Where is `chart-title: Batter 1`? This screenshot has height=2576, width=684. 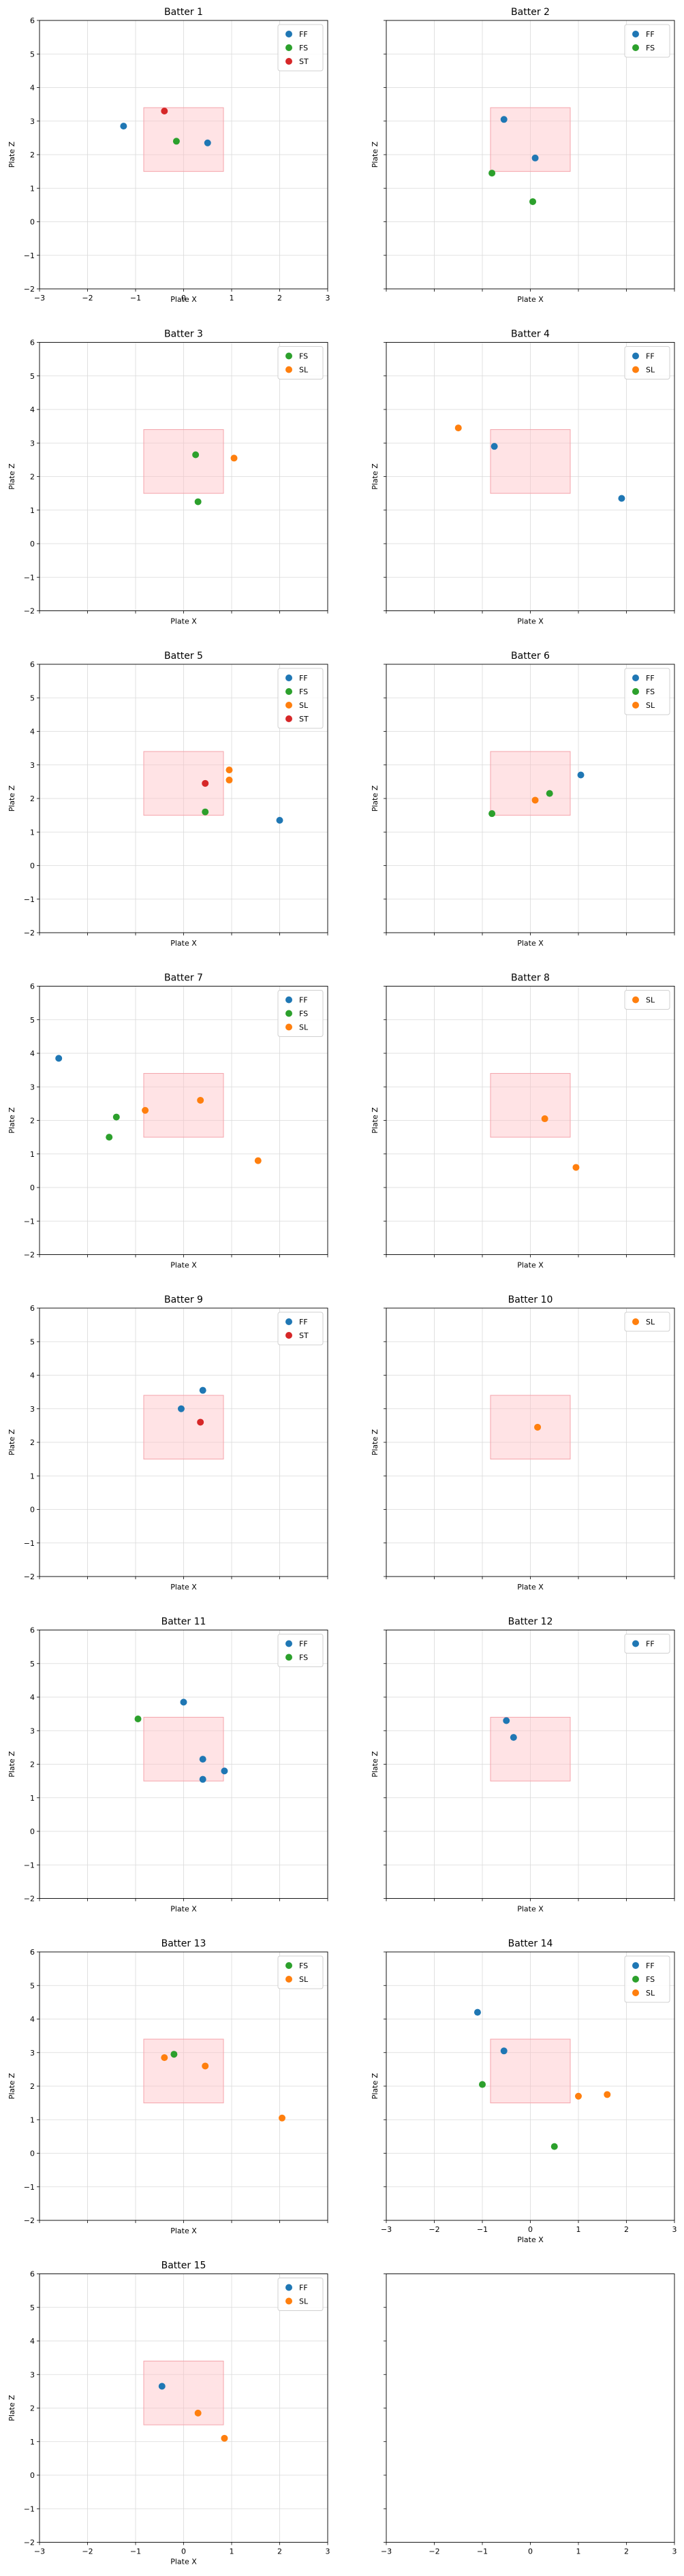
chart-title: Batter 1 is located at coordinates (183, 12).